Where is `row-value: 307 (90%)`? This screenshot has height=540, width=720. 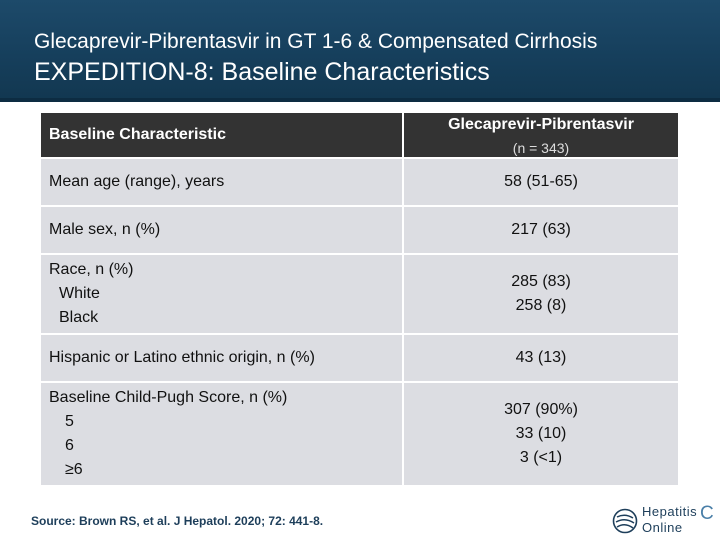 row-value: 307 (90%) is located at coordinates (541, 409).